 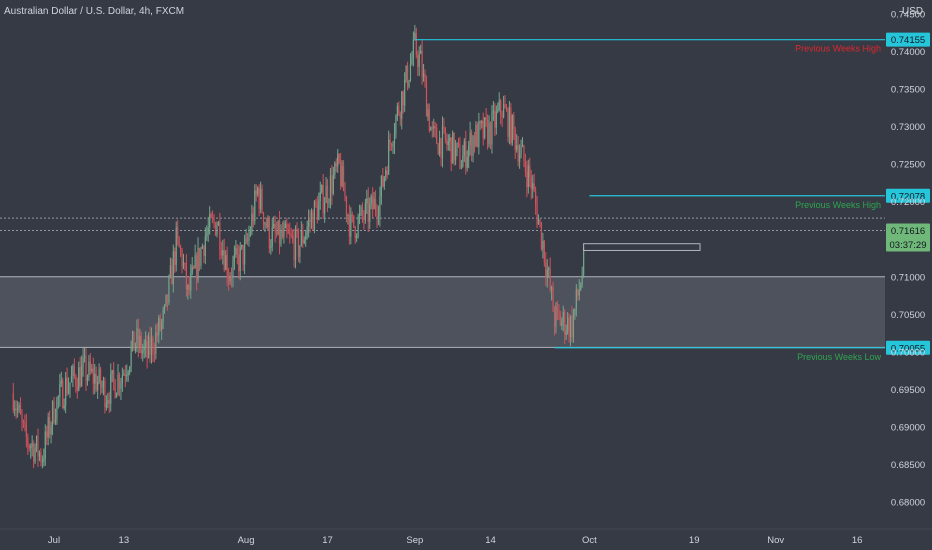 What do you see at coordinates (775, 540) in the screenshot?
I see `x-tick-label-9: Nov` at bounding box center [775, 540].